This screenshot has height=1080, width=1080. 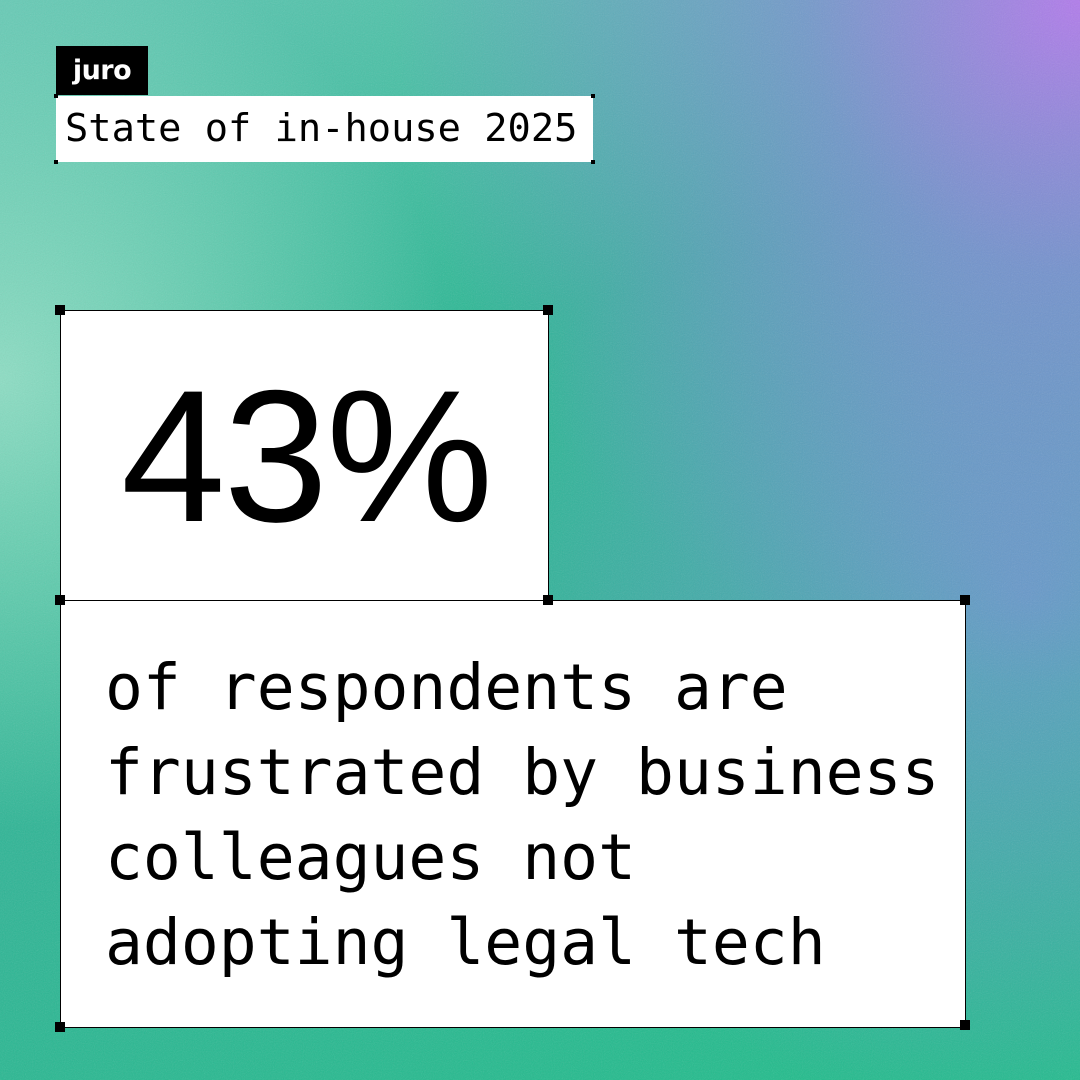 I want to click on description-line: frustrated by business, so click(x=522, y=772).